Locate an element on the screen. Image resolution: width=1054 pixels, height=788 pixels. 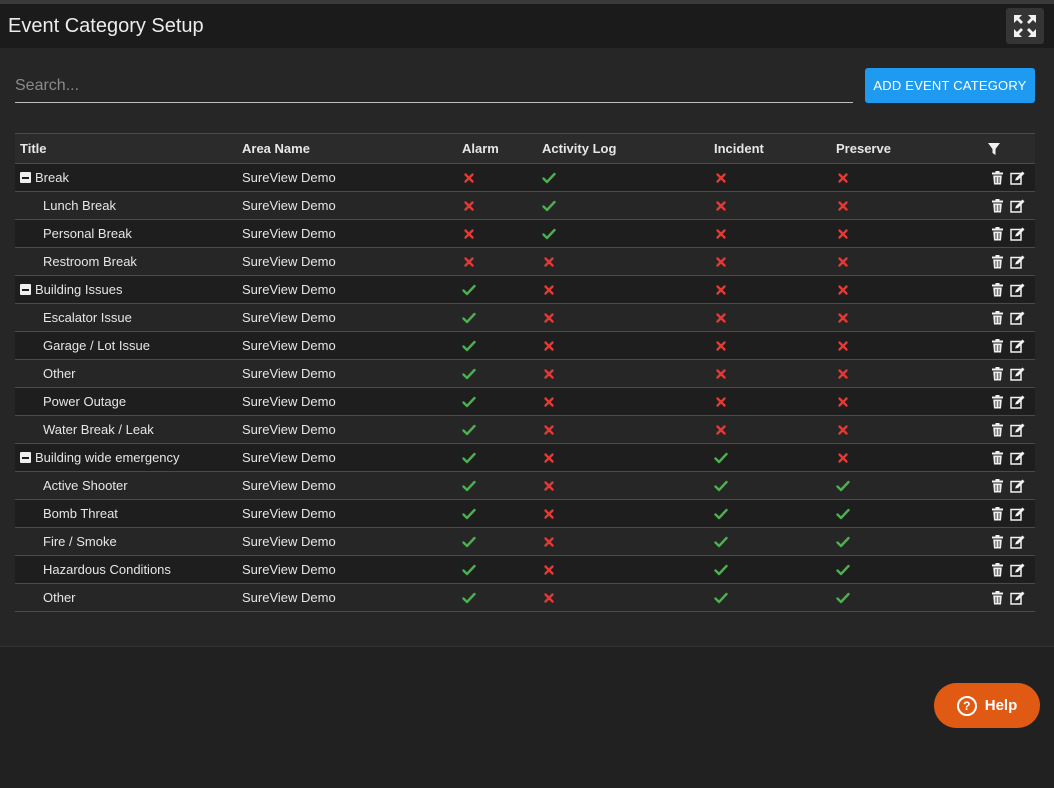
table-group-row: Building Issues SureView Demo is located at coordinates (525, 289).